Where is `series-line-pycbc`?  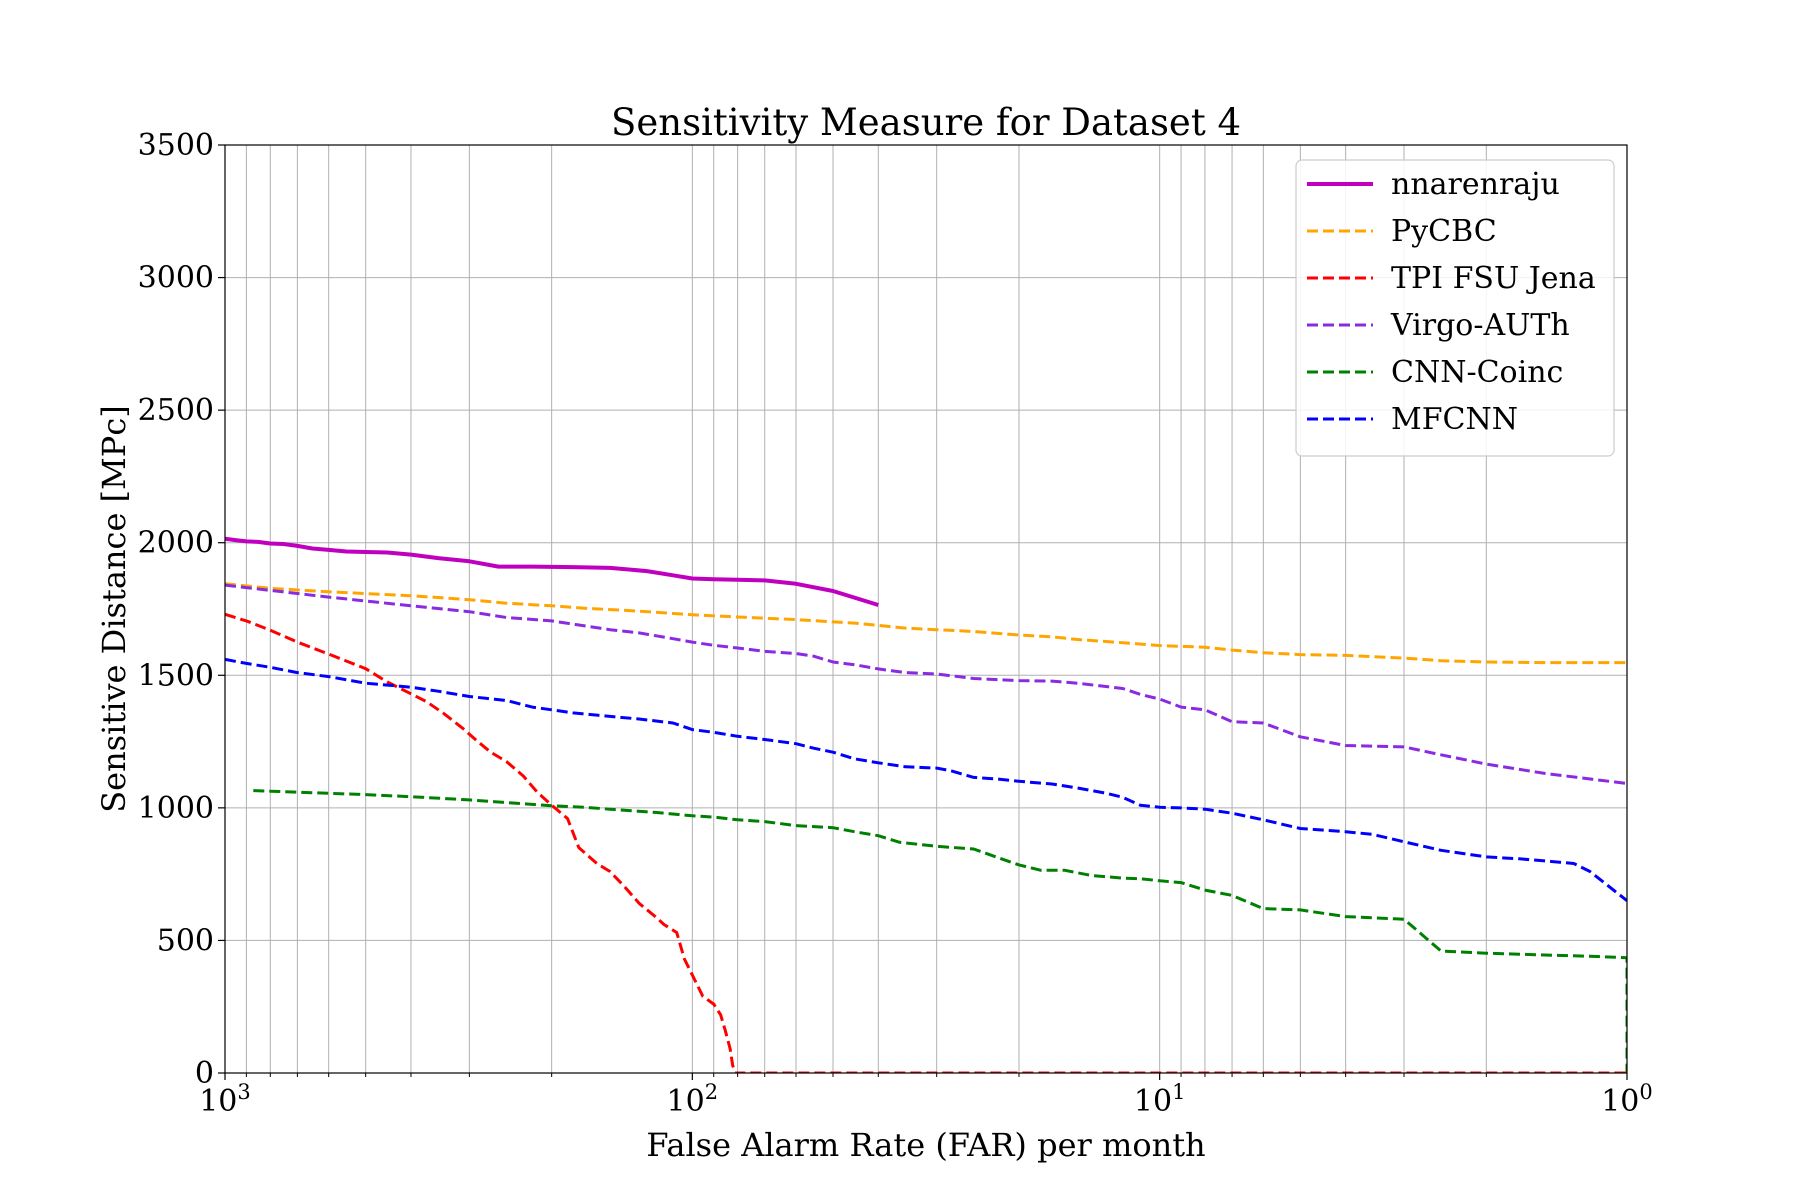 series-line-pycbc is located at coordinates (926, 623).